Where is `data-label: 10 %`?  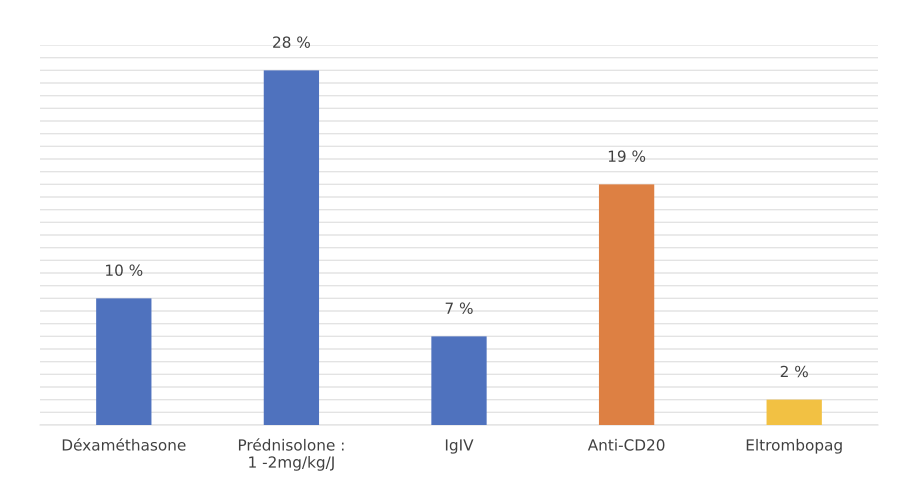
data-label: 10 % is located at coordinates (124, 270).